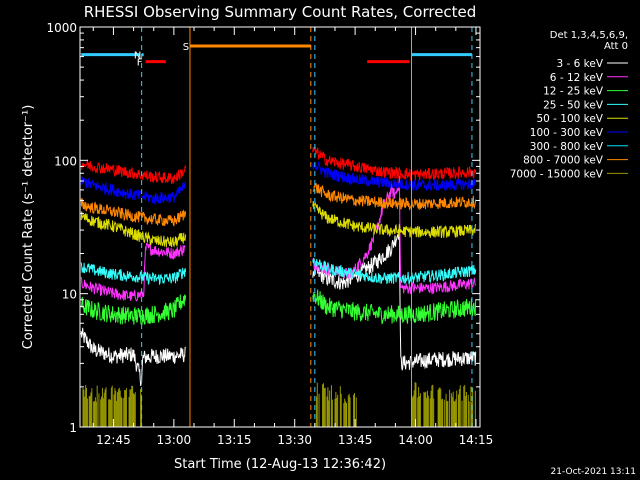 The image size is (640, 480). I want to click on y-tick-label: 100, so click(65, 161).